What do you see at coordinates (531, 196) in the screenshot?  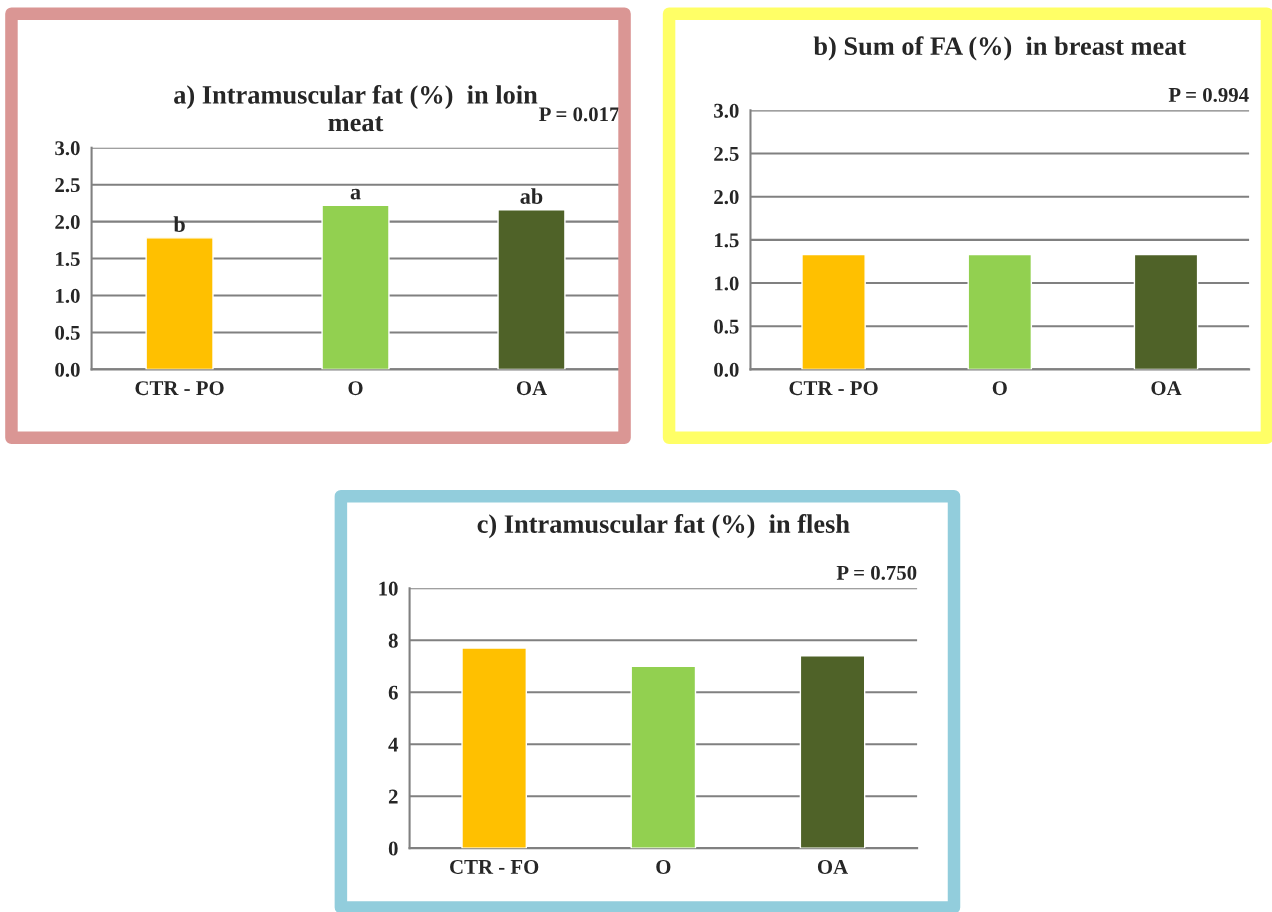 I see `annotation: ab` at bounding box center [531, 196].